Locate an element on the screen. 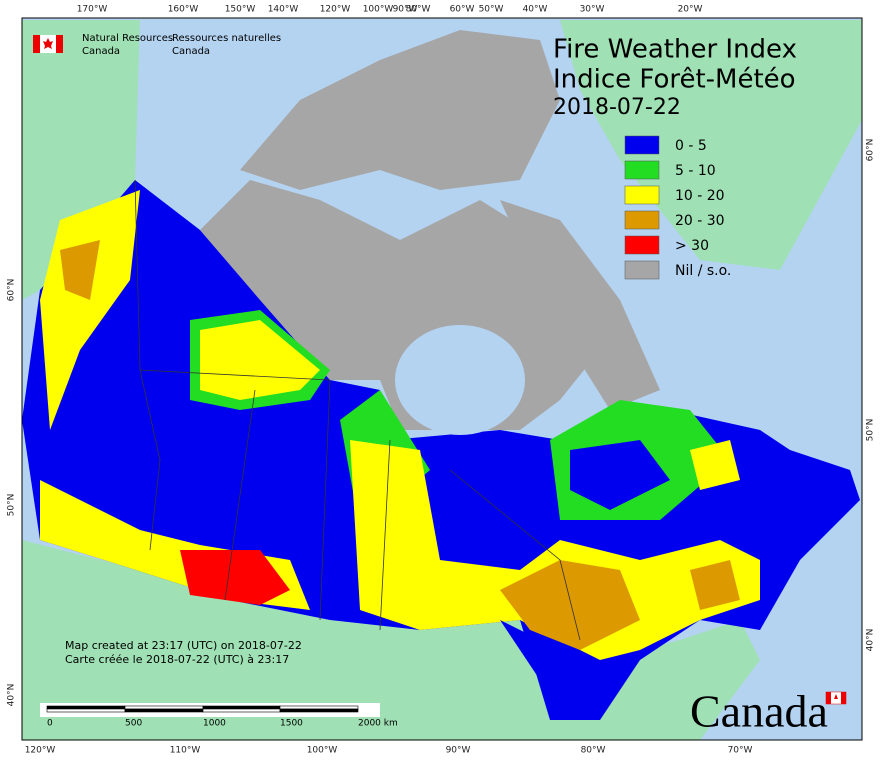 Image resolution: width=880 pixels, height=760 pixels. dept-en: Natural Resources is located at coordinates (127, 38).